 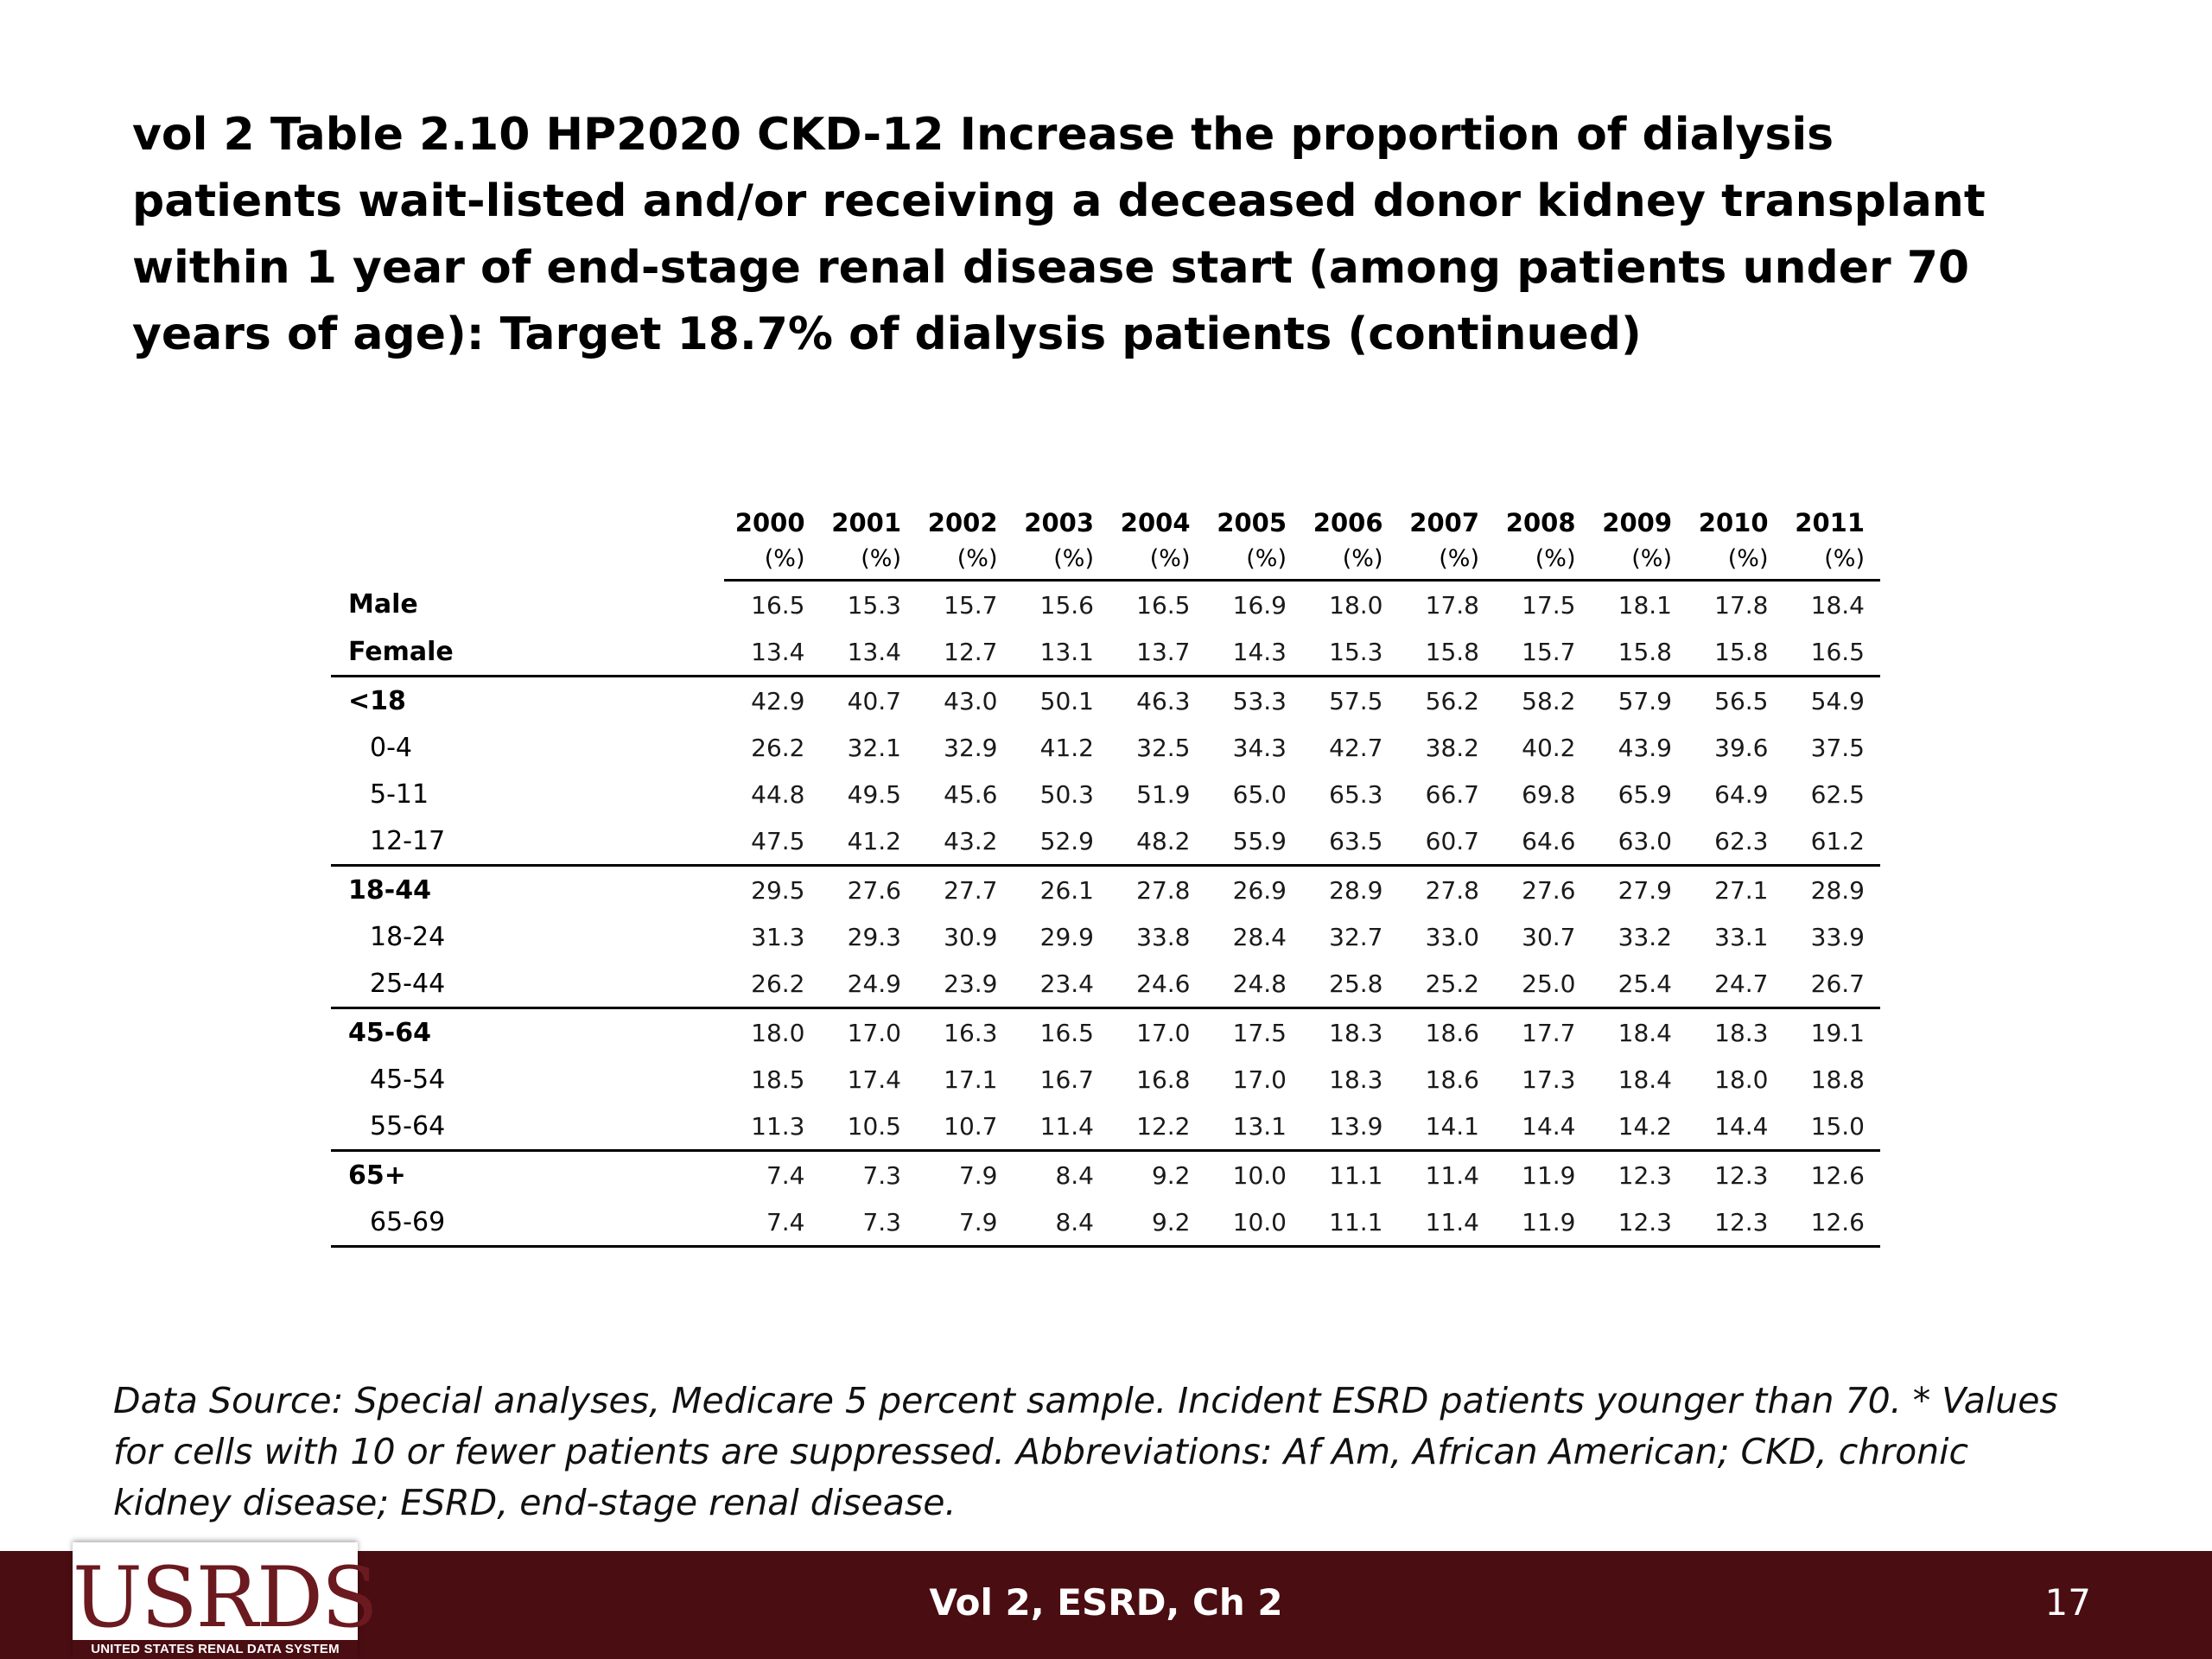 What do you see at coordinates (1452, 794) in the screenshot?
I see `table-cell: 66.7` at bounding box center [1452, 794].